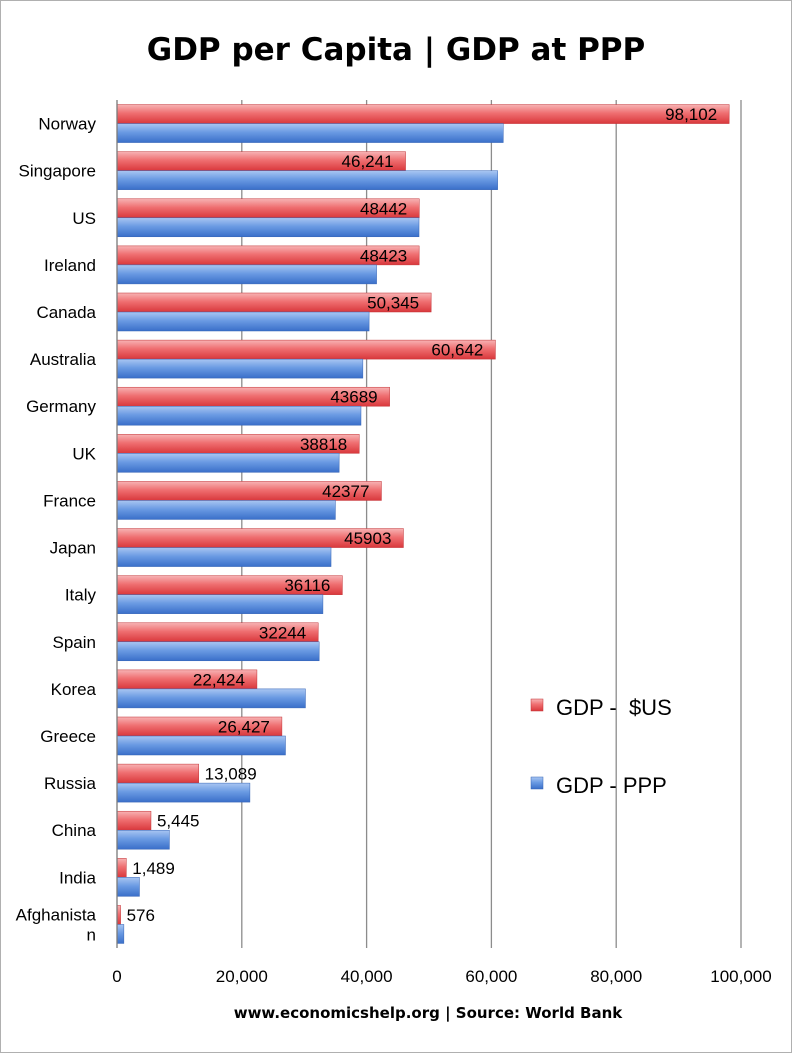 This screenshot has width=792, height=1053. What do you see at coordinates (141, 915) in the screenshot?
I see `data-label-gdp-usd: 576` at bounding box center [141, 915].